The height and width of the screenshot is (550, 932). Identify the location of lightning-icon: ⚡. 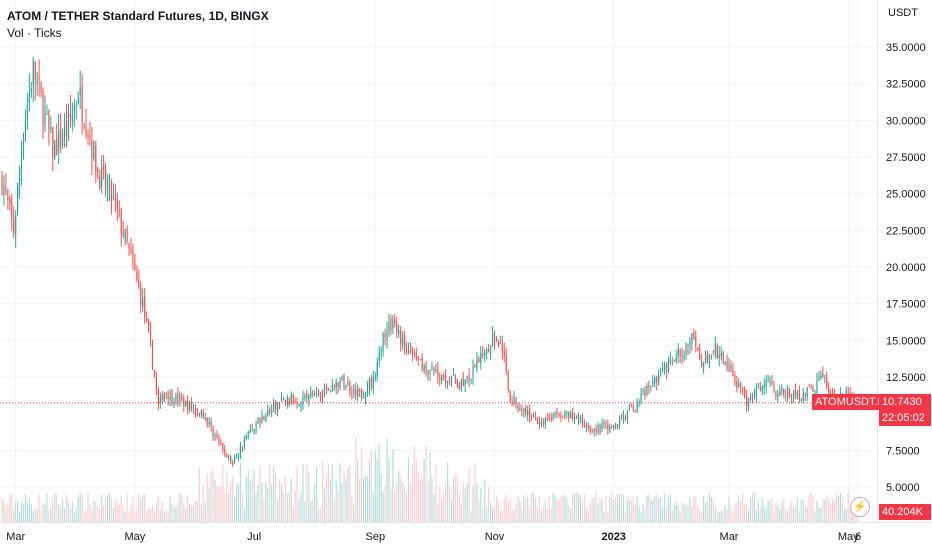
(860, 507).